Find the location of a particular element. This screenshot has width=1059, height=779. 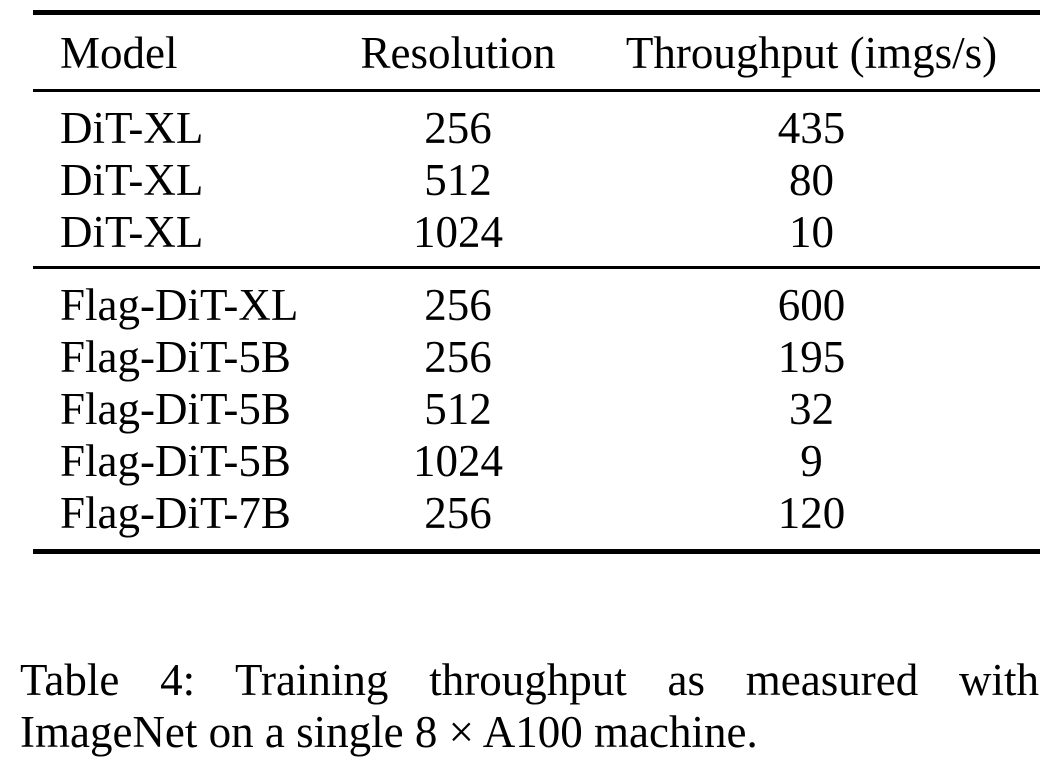

table-row: Flag-DiT-5B 512 32 is located at coordinates (536, 409).